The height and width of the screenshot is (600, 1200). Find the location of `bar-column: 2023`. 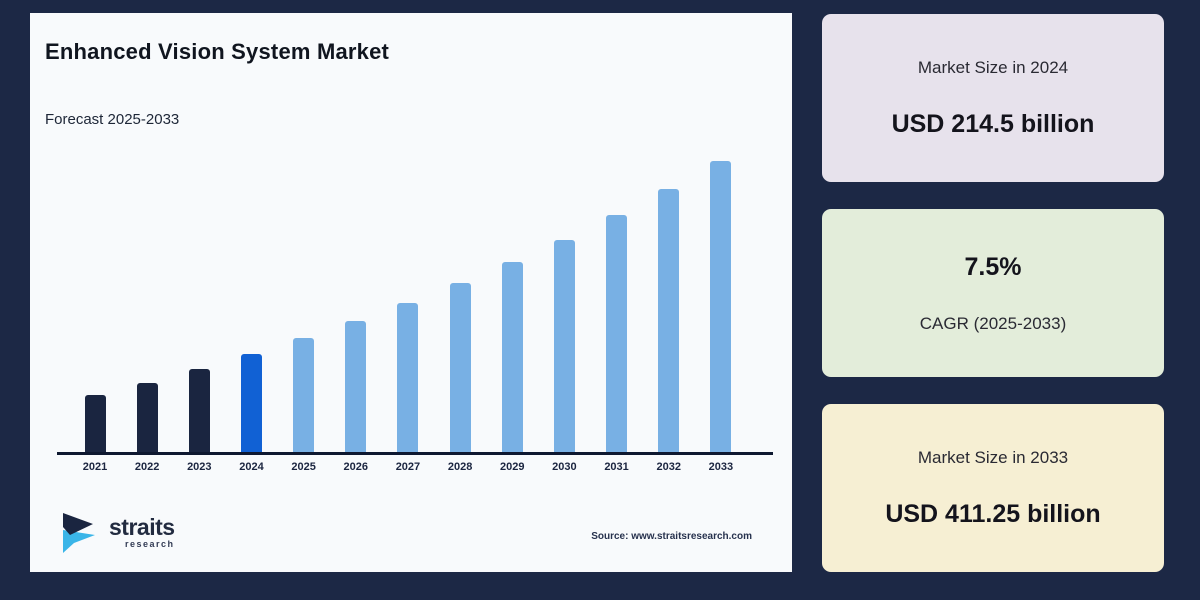

bar-column: 2023 is located at coordinates (199, 421).